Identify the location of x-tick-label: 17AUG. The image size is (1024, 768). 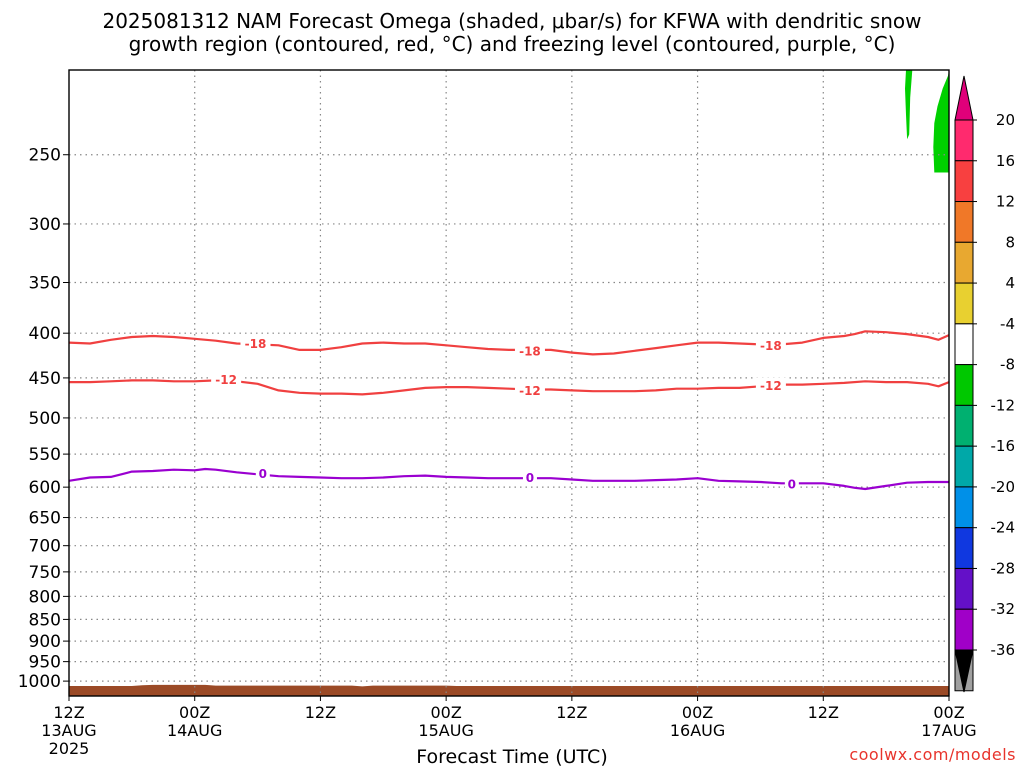
(948, 730).